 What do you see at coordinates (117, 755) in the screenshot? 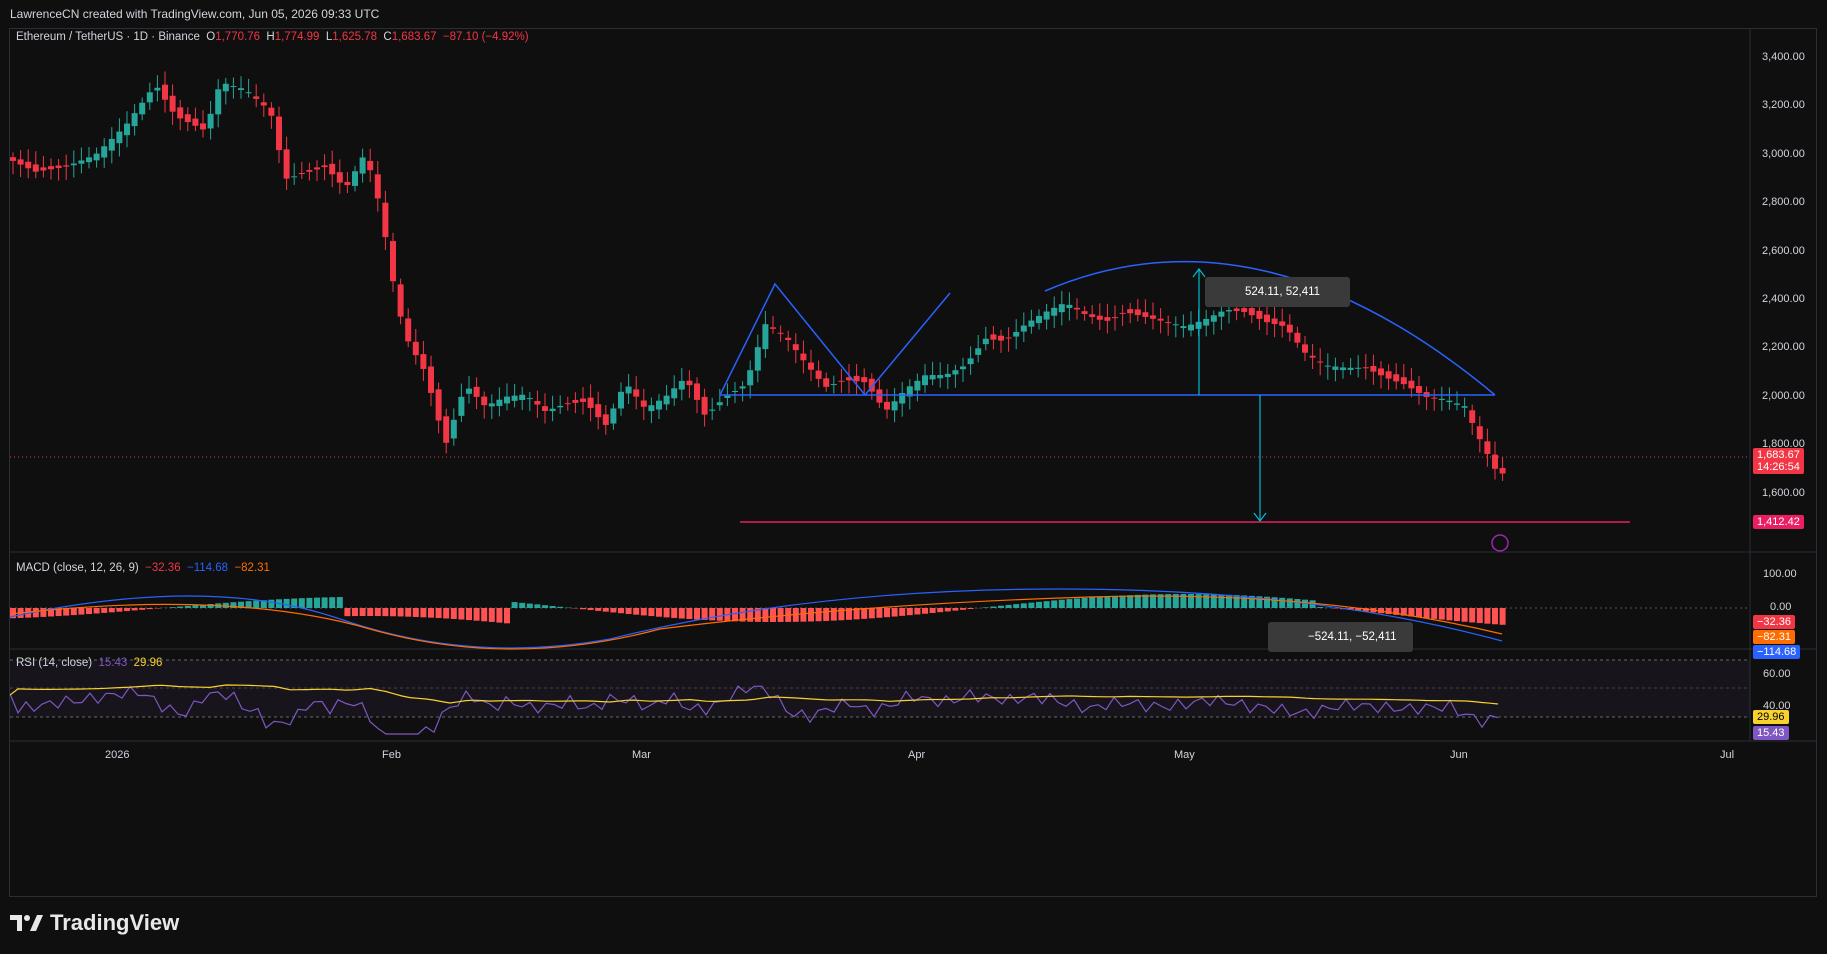
I see `time-label-2026: 2026` at bounding box center [117, 755].